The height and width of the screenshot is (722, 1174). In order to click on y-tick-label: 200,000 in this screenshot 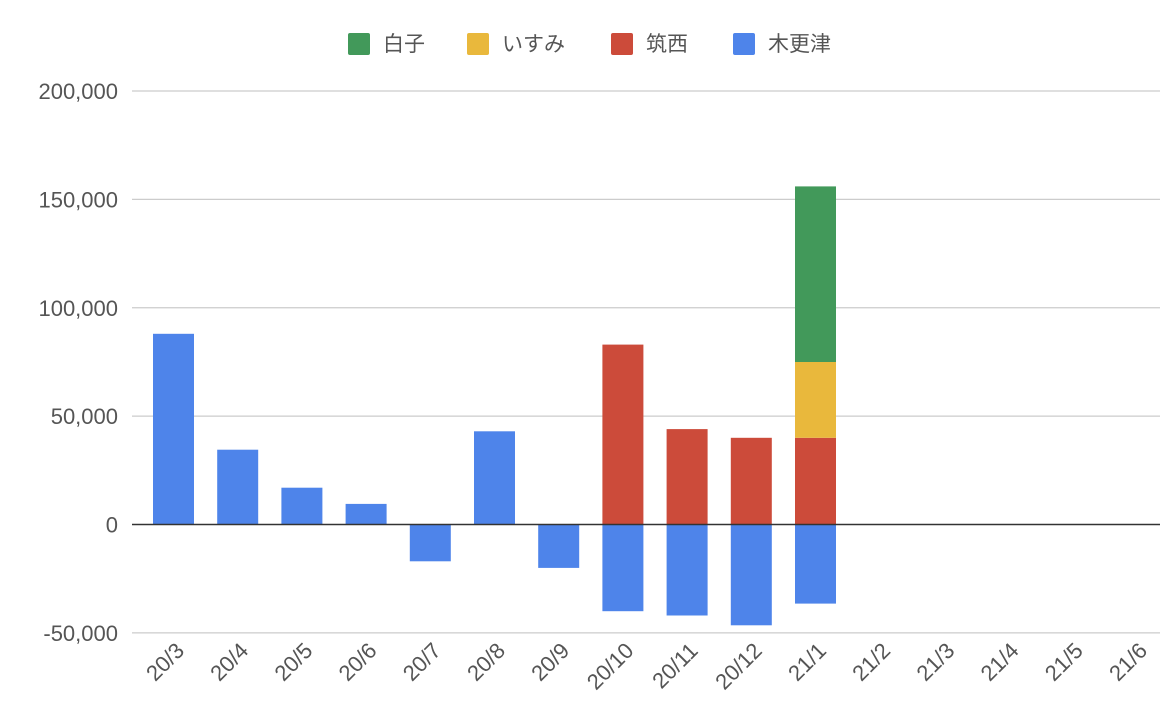, I will do `click(78, 91)`.